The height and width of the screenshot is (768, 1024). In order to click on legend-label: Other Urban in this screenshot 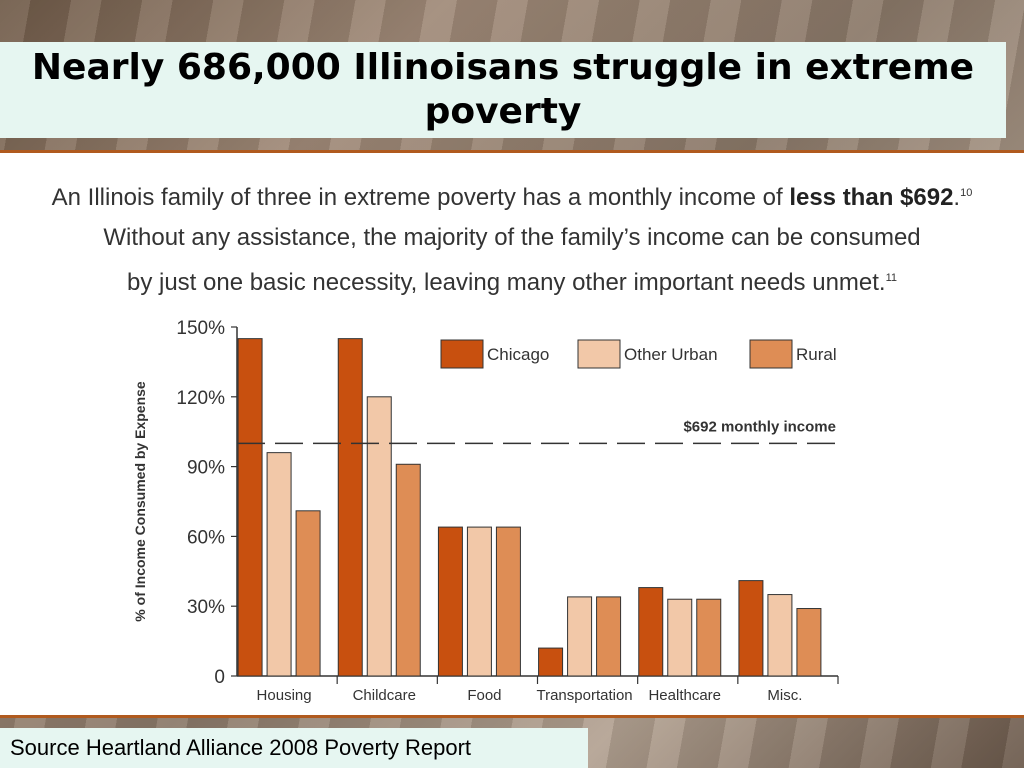, I will do `click(671, 354)`.